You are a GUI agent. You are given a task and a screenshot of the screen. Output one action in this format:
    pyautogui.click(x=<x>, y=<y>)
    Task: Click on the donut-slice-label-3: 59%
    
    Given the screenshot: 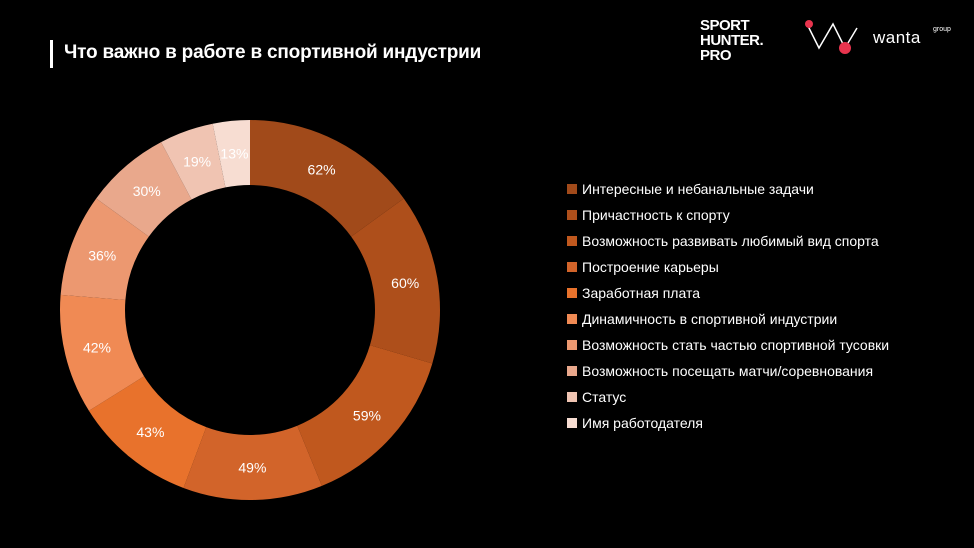 What is the action you would take?
    pyautogui.click(x=367, y=416)
    